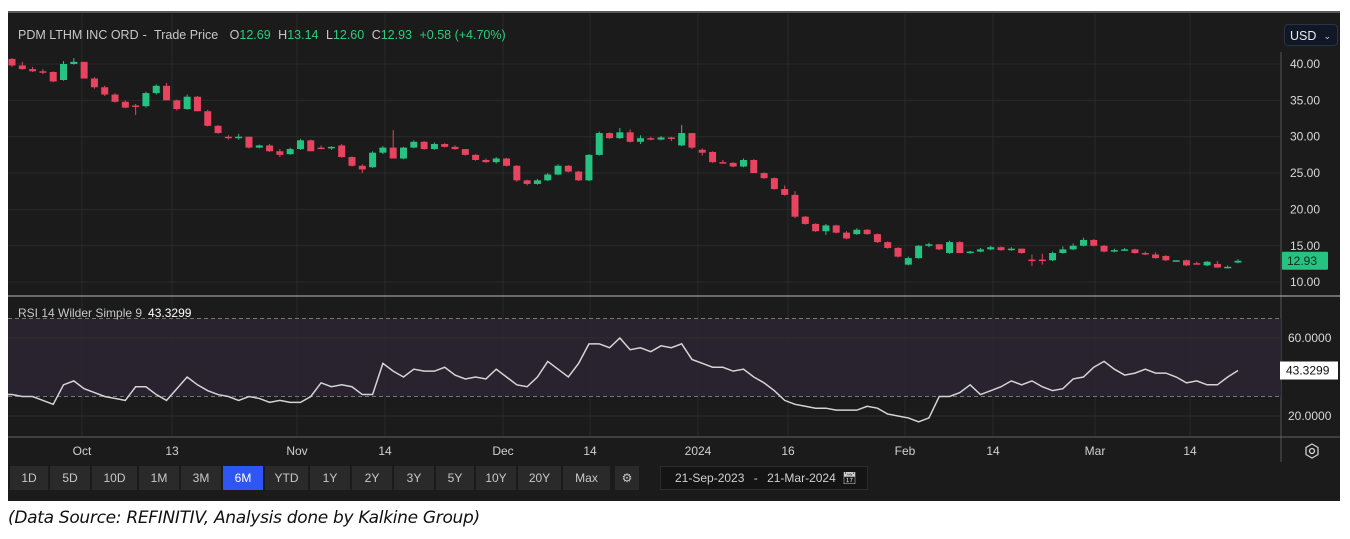 The height and width of the screenshot is (539, 1350). What do you see at coordinates (345, 35) in the screenshot?
I see `low-value: L12.60` at bounding box center [345, 35].